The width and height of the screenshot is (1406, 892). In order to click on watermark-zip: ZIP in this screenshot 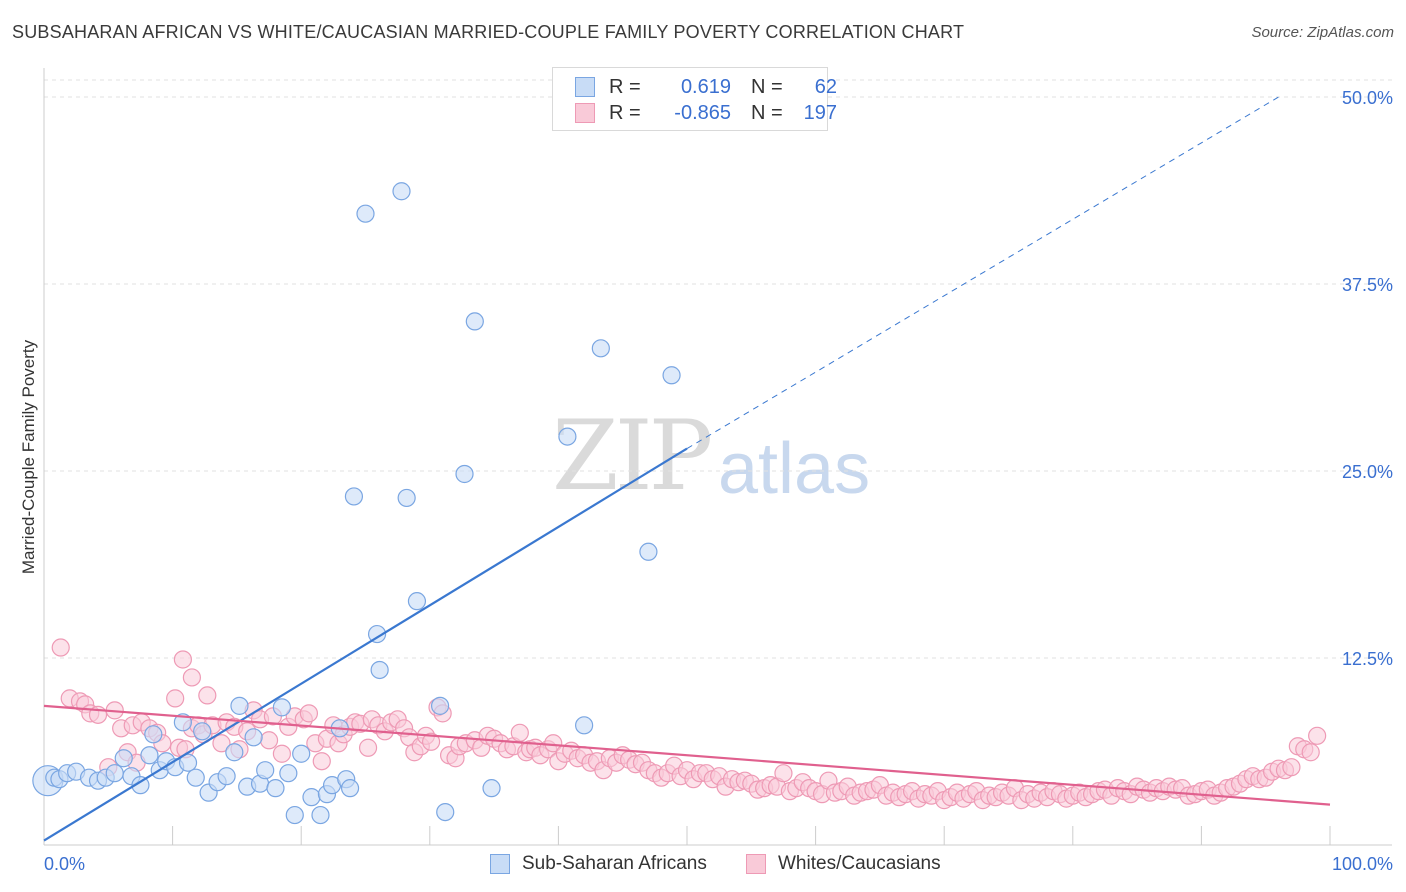, I will do `click(632, 456)`.